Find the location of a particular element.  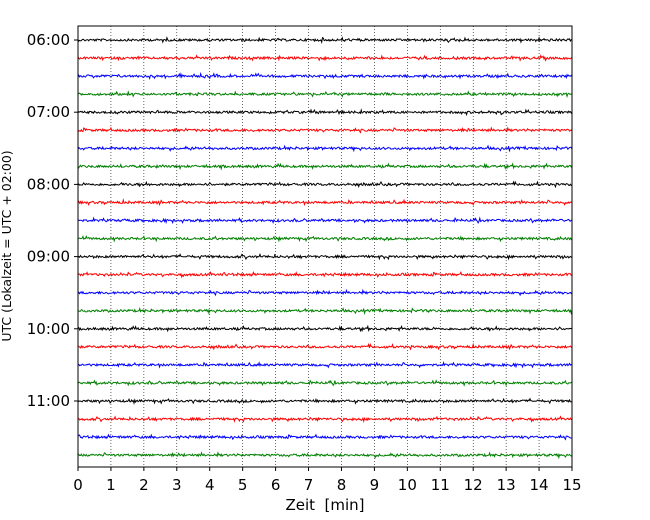

x-tick-label: 6 is located at coordinates (276, 485).